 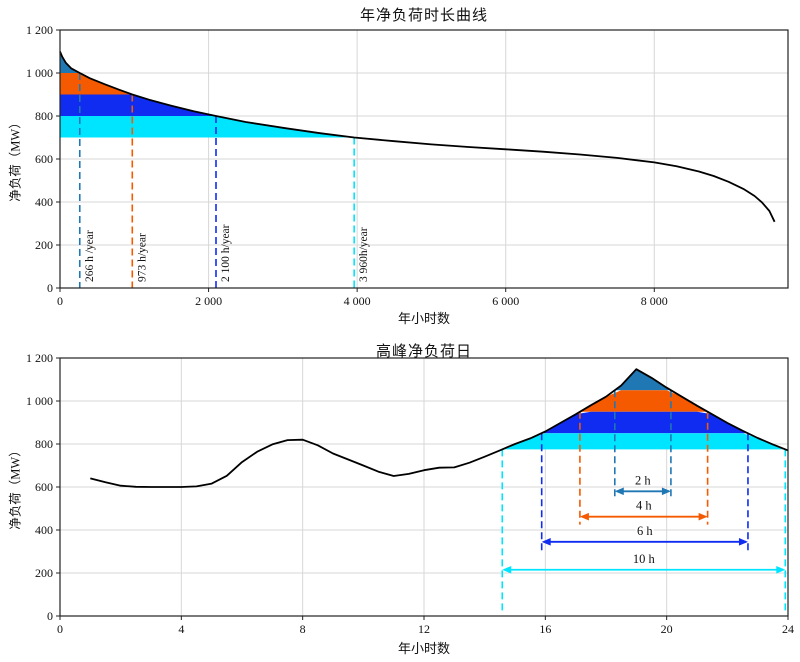 What do you see at coordinates (644, 522) in the screenshot?
I see `duration-arrows: 2 h 4 h 6 h 10 h` at bounding box center [644, 522].